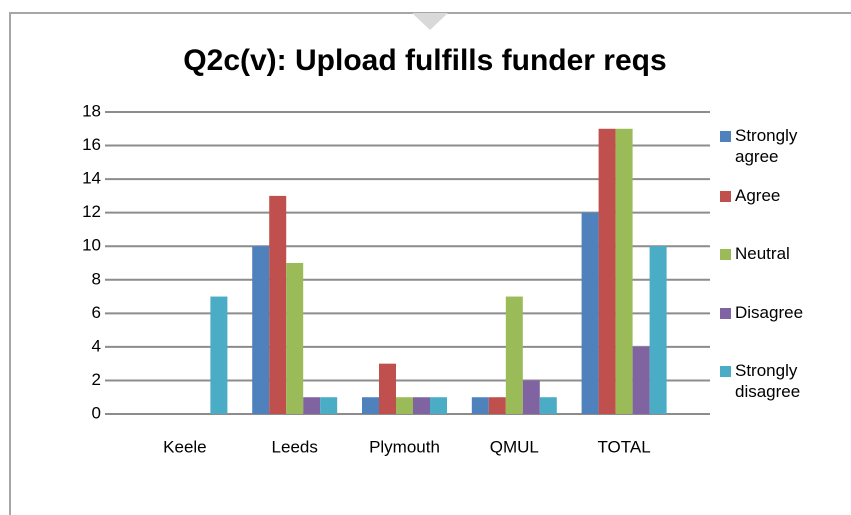  I want to click on y-tick-label: 6, so click(96, 312).